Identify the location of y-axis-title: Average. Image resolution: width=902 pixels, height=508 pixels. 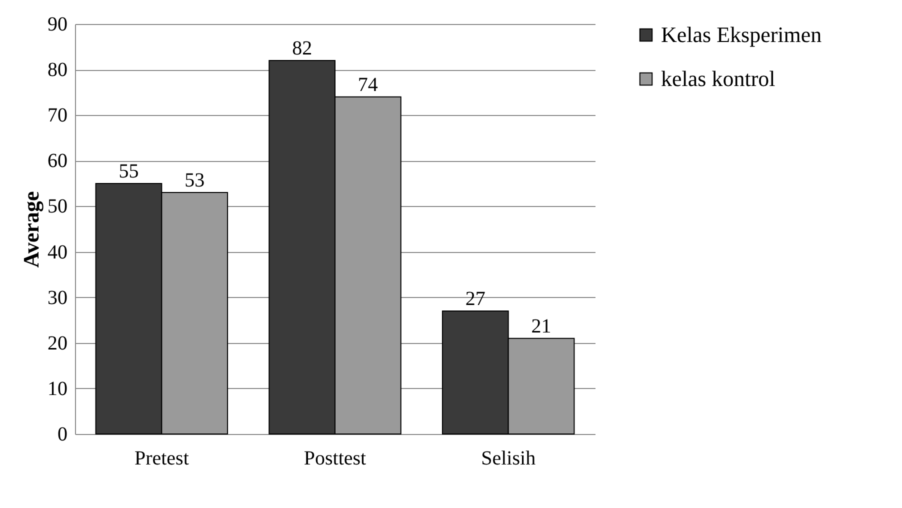
(31, 229).